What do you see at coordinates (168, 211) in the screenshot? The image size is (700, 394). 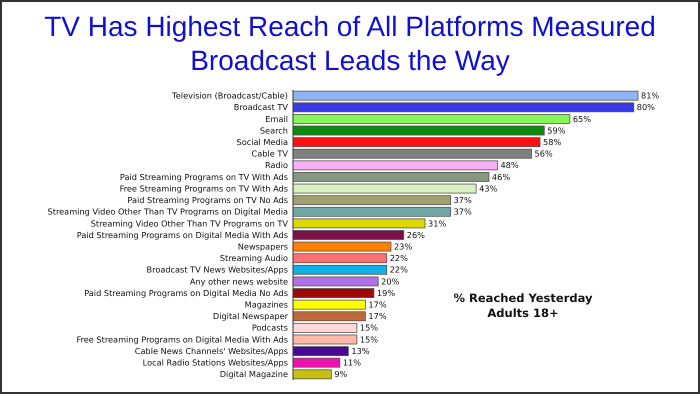 I see `y-tick-label: Streaming Video Other Than TV Programs on Digital Media` at bounding box center [168, 211].